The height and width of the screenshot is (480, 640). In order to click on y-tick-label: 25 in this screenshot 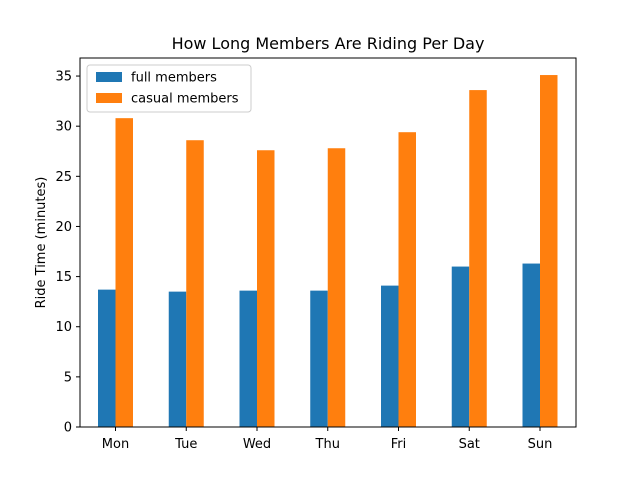, I will do `click(63, 177)`.